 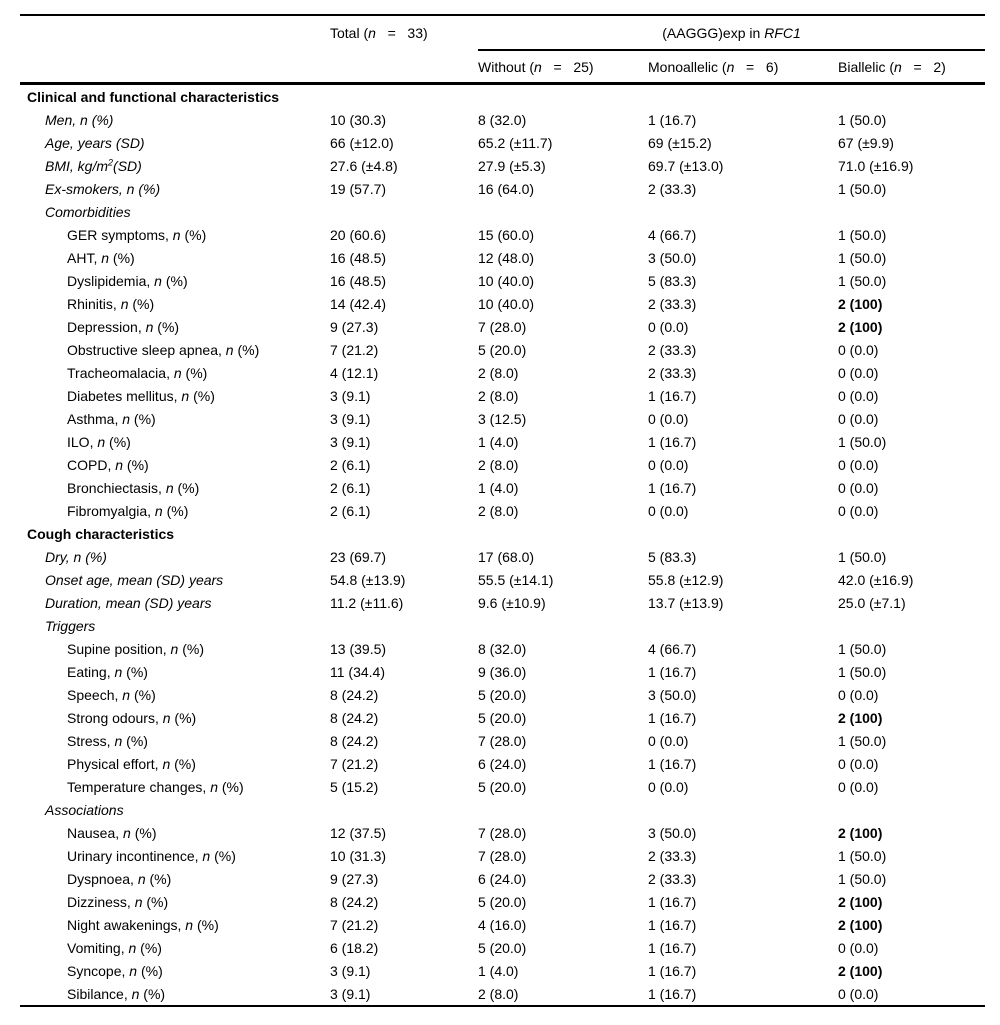 What do you see at coordinates (128, 602) in the screenshot?
I see `row-label: Duration, mean (SD) years` at bounding box center [128, 602].